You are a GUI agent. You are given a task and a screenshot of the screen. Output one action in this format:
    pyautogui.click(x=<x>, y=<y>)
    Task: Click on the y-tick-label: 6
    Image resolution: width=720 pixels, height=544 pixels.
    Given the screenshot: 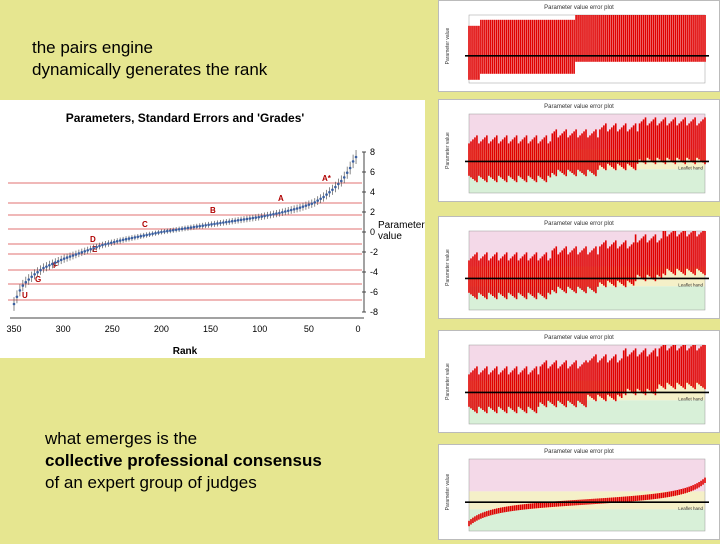 What is the action you would take?
    pyautogui.click(x=372, y=172)
    